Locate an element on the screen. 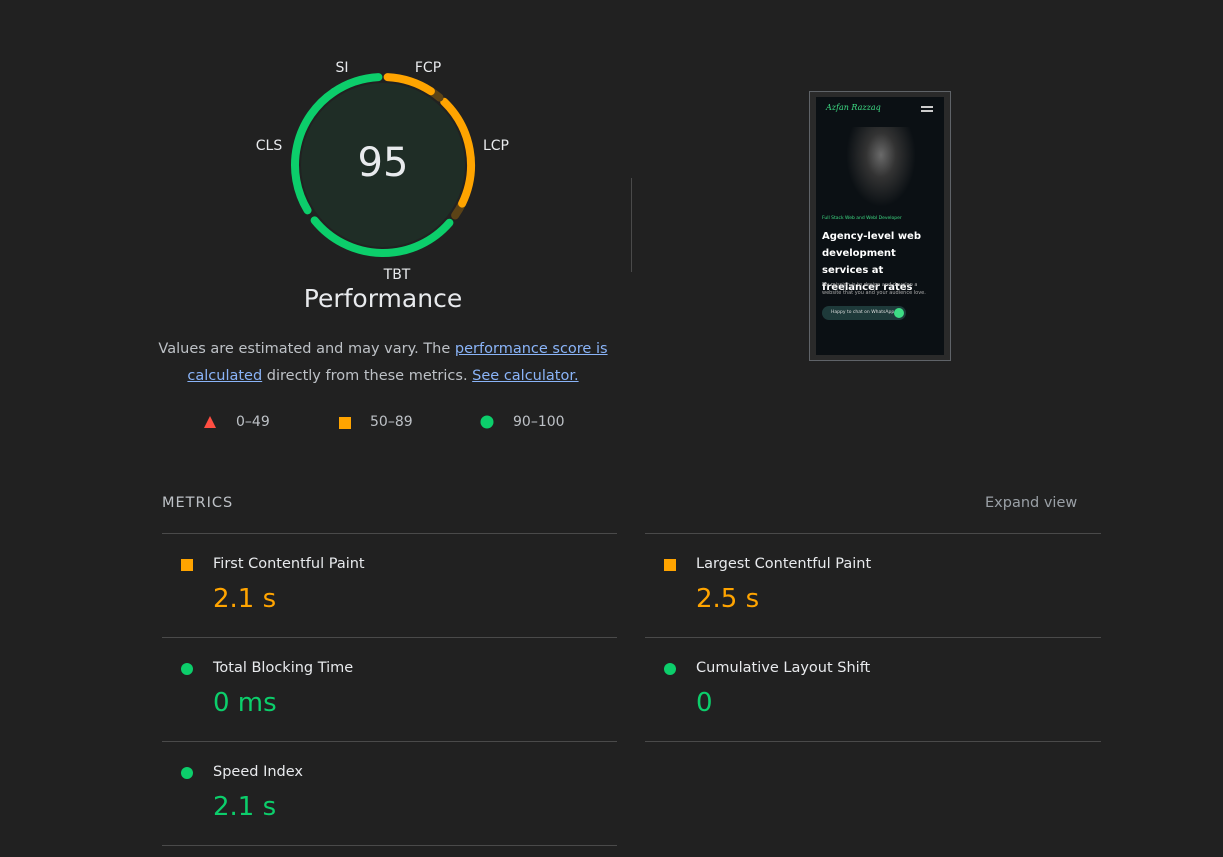 The height and width of the screenshot is (857, 1223). divider is located at coordinates (631, 225).